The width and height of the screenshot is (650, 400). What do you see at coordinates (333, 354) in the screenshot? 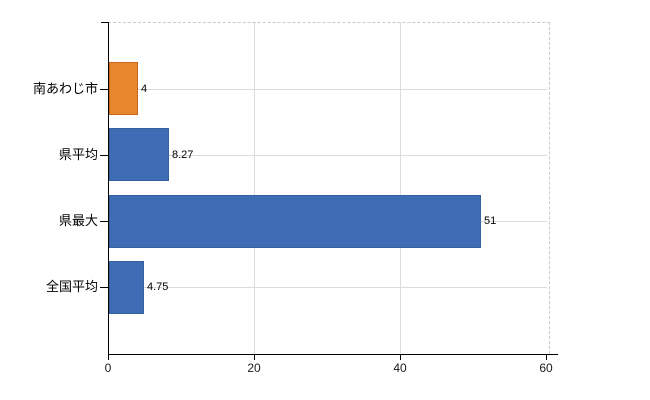
I see `x-axis-line` at bounding box center [333, 354].